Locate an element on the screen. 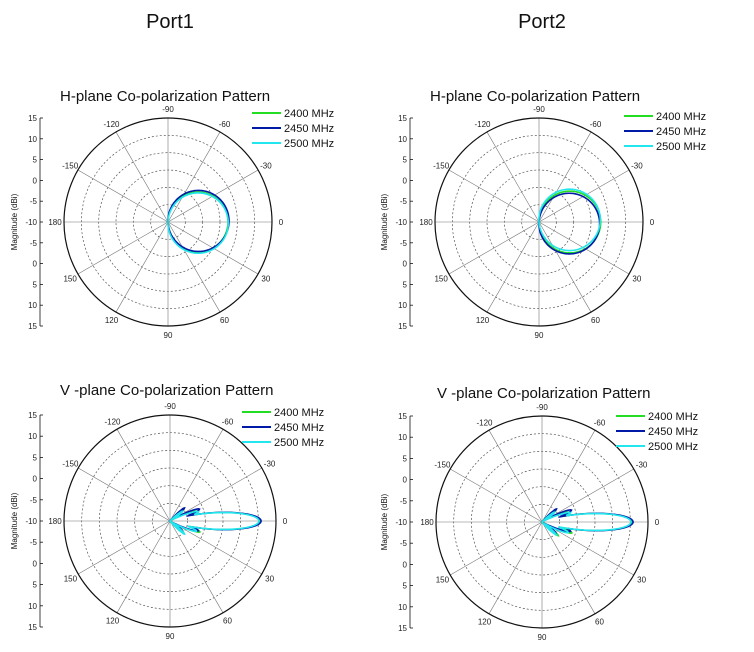 This screenshot has width=754, height=652. angle-label: 30 is located at coordinates (269, 579).